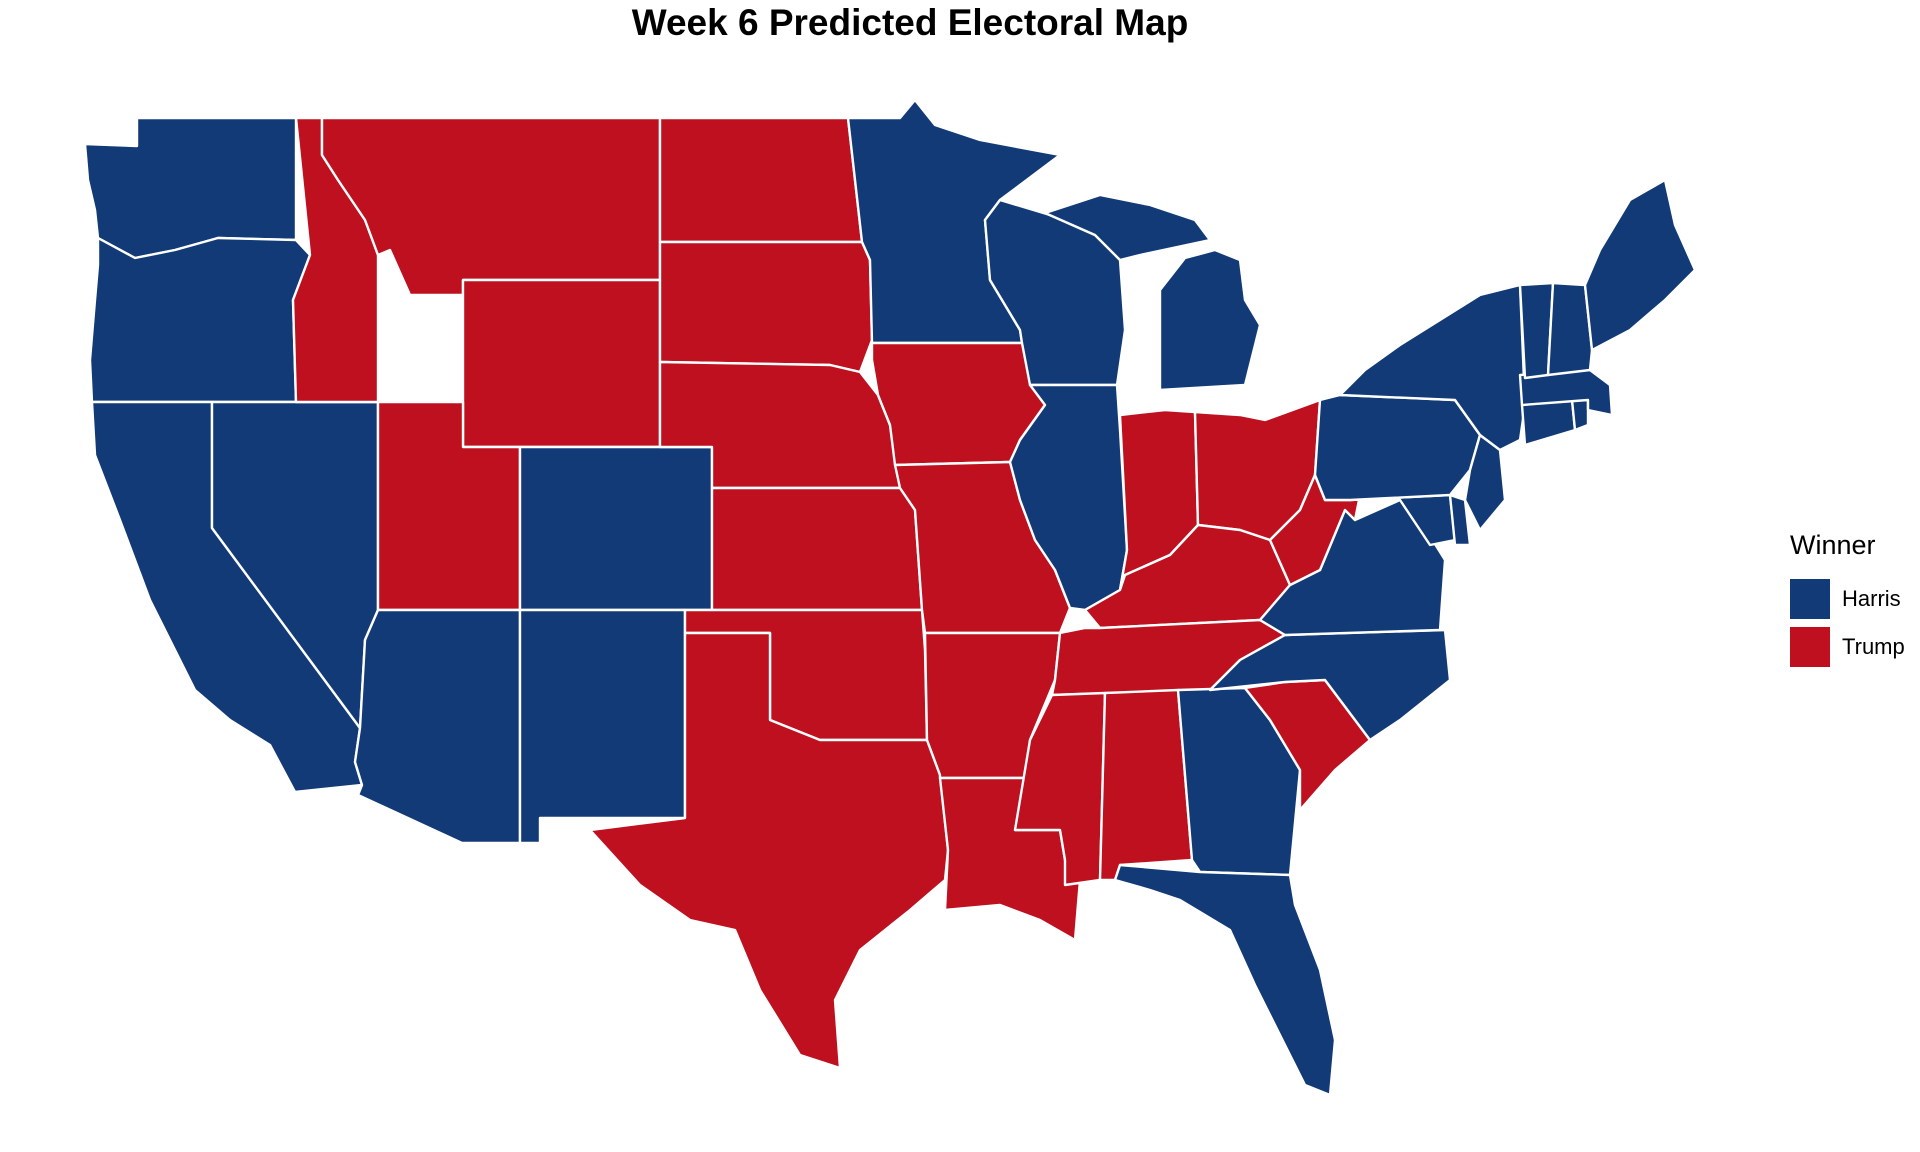 The image size is (1920, 1152). I want to click on state-colorado, so click(616, 528).